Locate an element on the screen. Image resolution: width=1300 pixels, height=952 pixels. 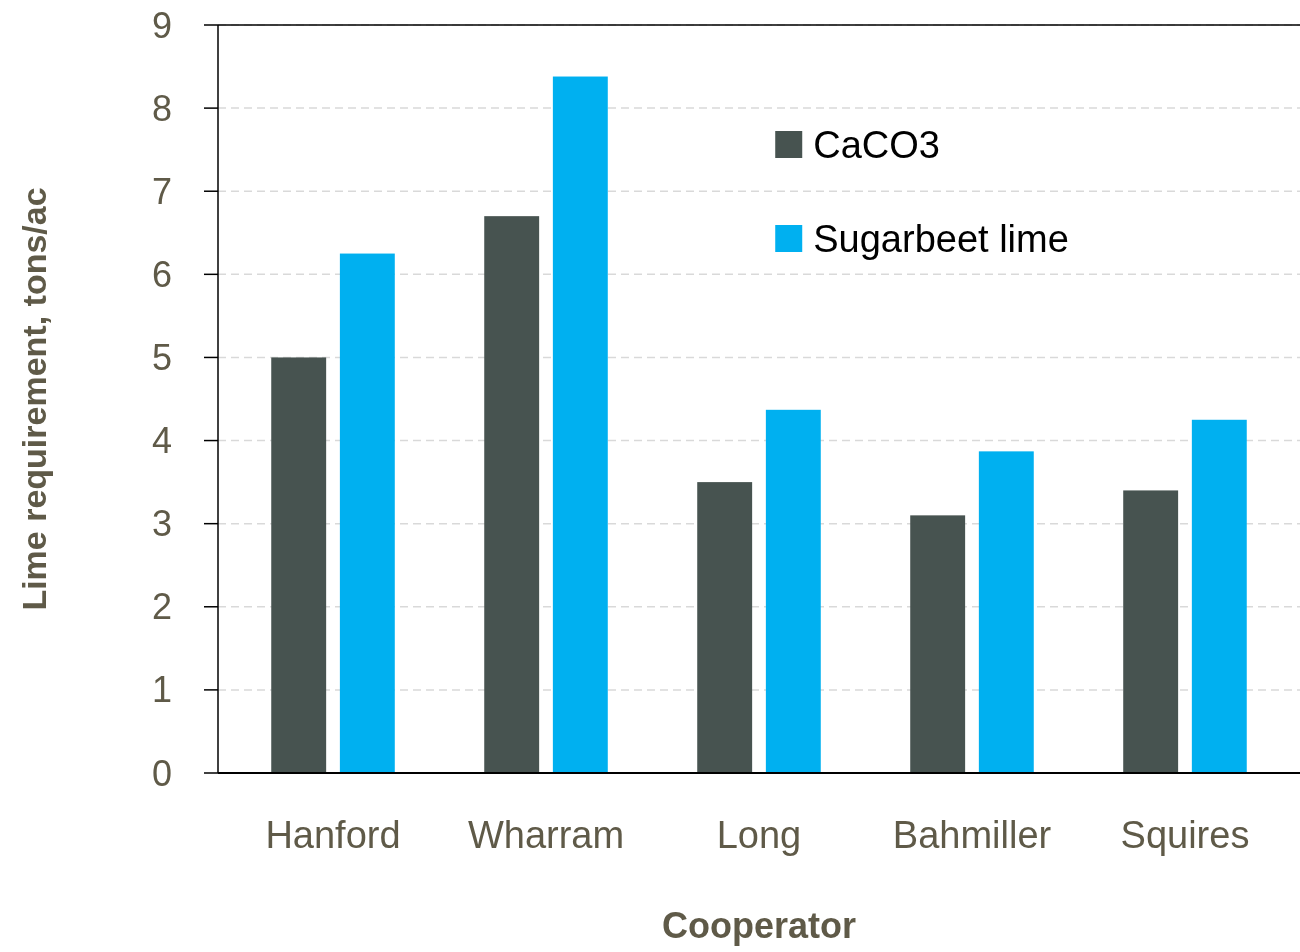
y-tick-label: 4 is located at coordinates (161, 441).